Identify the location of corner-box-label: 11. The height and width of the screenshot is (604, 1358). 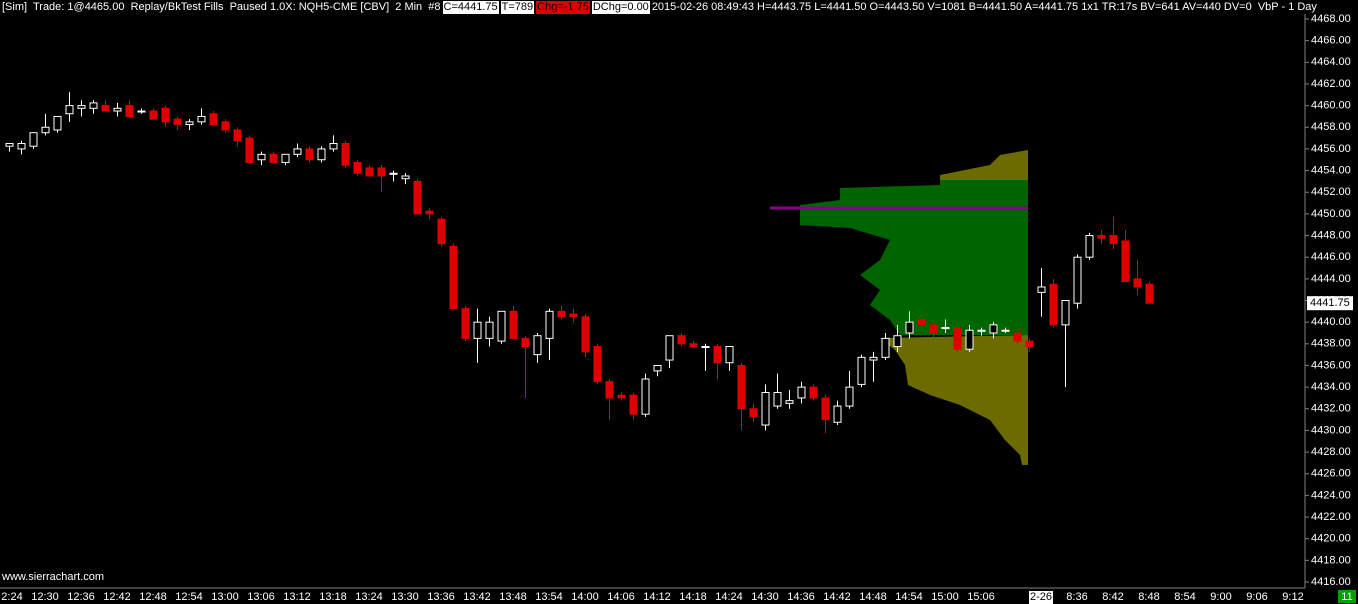
(1346, 597).